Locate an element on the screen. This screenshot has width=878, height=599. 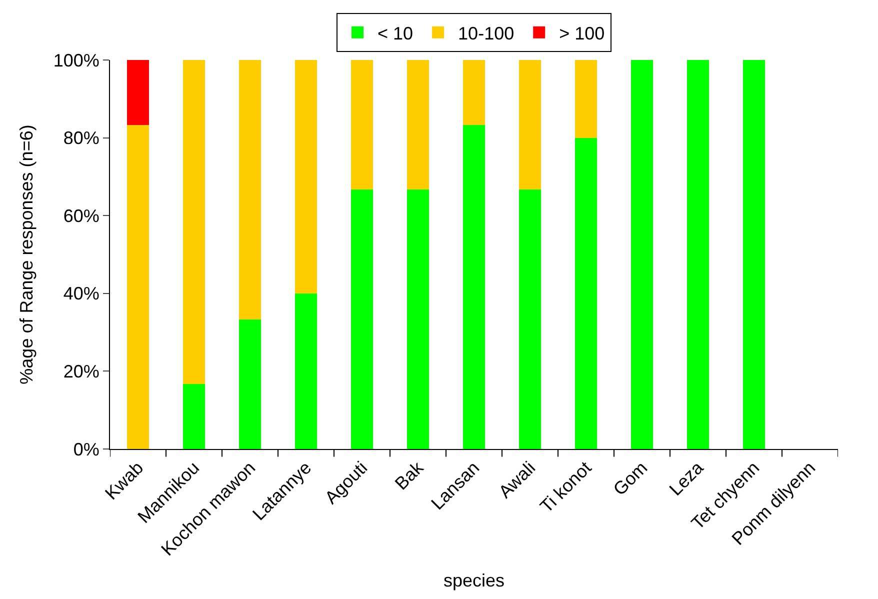
y-tick-label: 0% is located at coordinates (86, 449).